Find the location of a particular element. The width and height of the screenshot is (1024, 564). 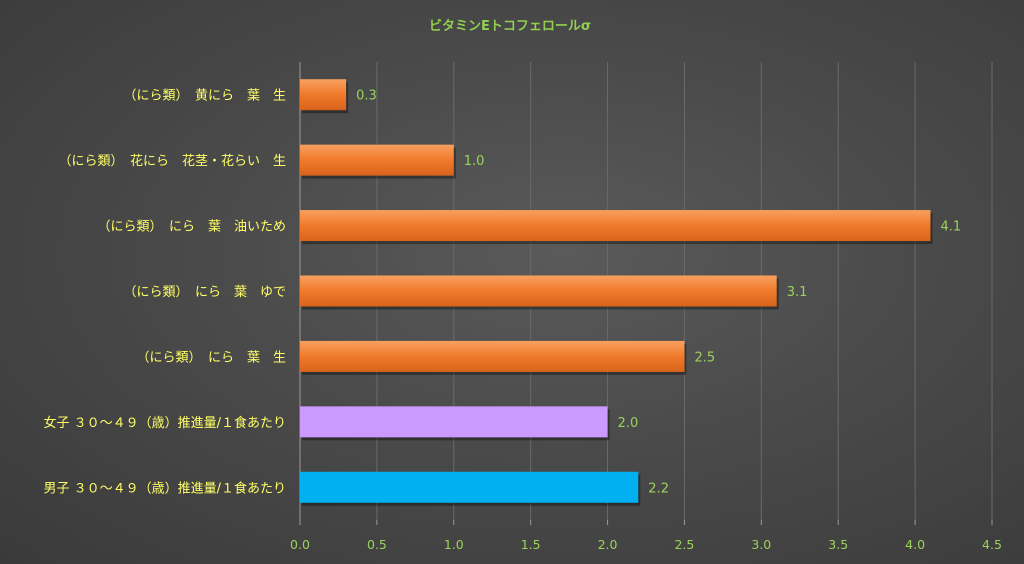

data-label: 2.2 is located at coordinates (658, 488).